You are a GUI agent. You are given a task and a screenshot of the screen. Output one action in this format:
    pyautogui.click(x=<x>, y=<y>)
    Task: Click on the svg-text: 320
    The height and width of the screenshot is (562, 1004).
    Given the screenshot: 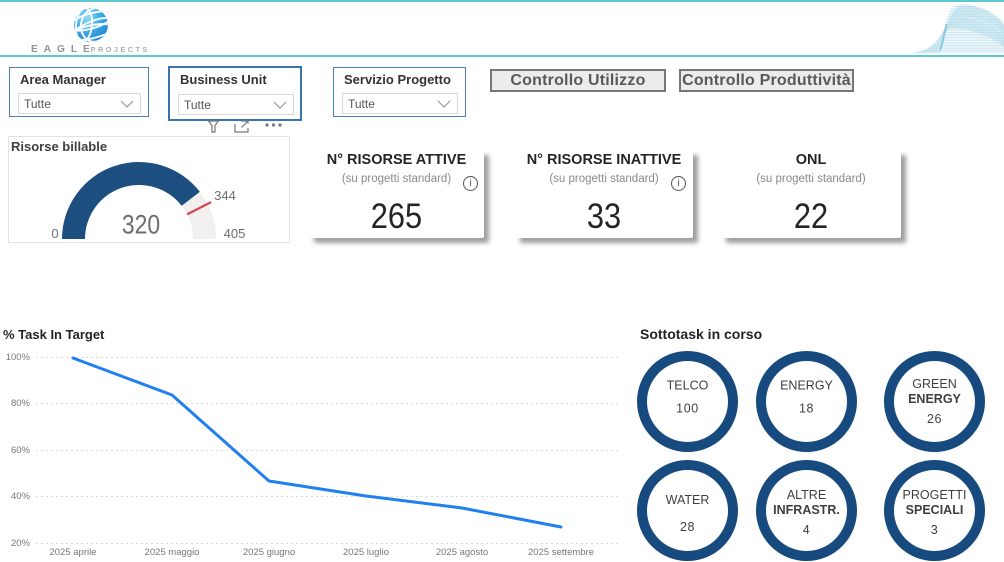 What is the action you would take?
    pyautogui.click(x=141, y=225)
    